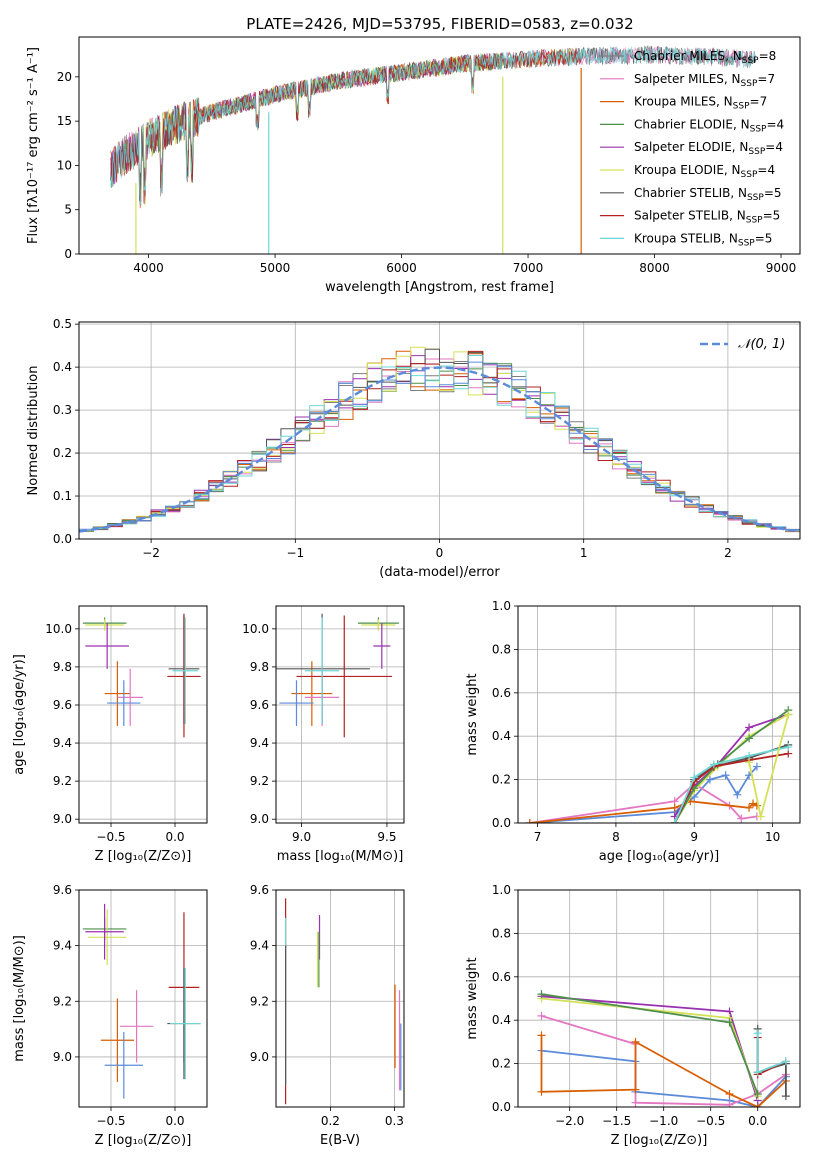 The width and height of the screenshot is (819, 1170). Describe the element at coordinates (687, 170) in the screenshot. I see `legend-label: Kroupa ELODIE, N` at that location.